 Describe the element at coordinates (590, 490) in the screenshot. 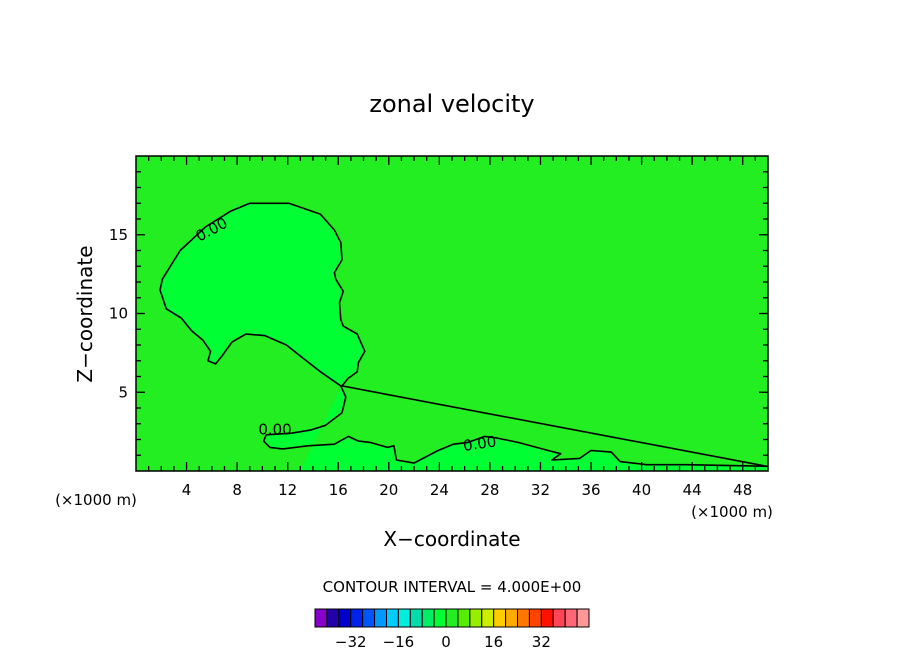

I see `x-tick-label: 36` at that location.